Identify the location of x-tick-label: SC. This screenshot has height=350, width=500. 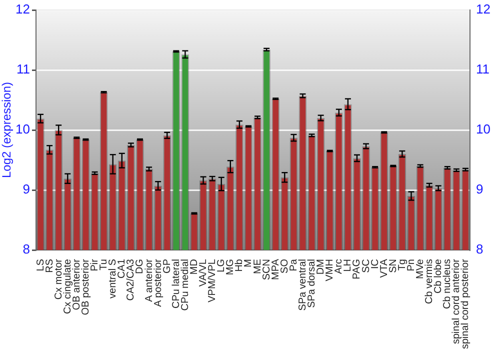
(366, 266).